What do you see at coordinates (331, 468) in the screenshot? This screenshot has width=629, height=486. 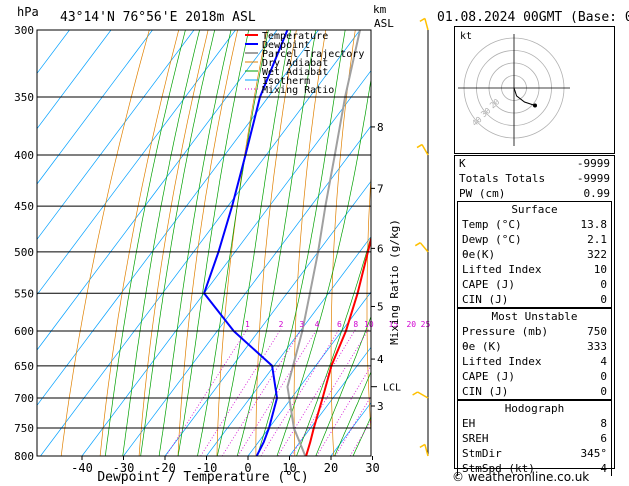 I see `x-tick-label: 20` at bounding box center [331, 468].